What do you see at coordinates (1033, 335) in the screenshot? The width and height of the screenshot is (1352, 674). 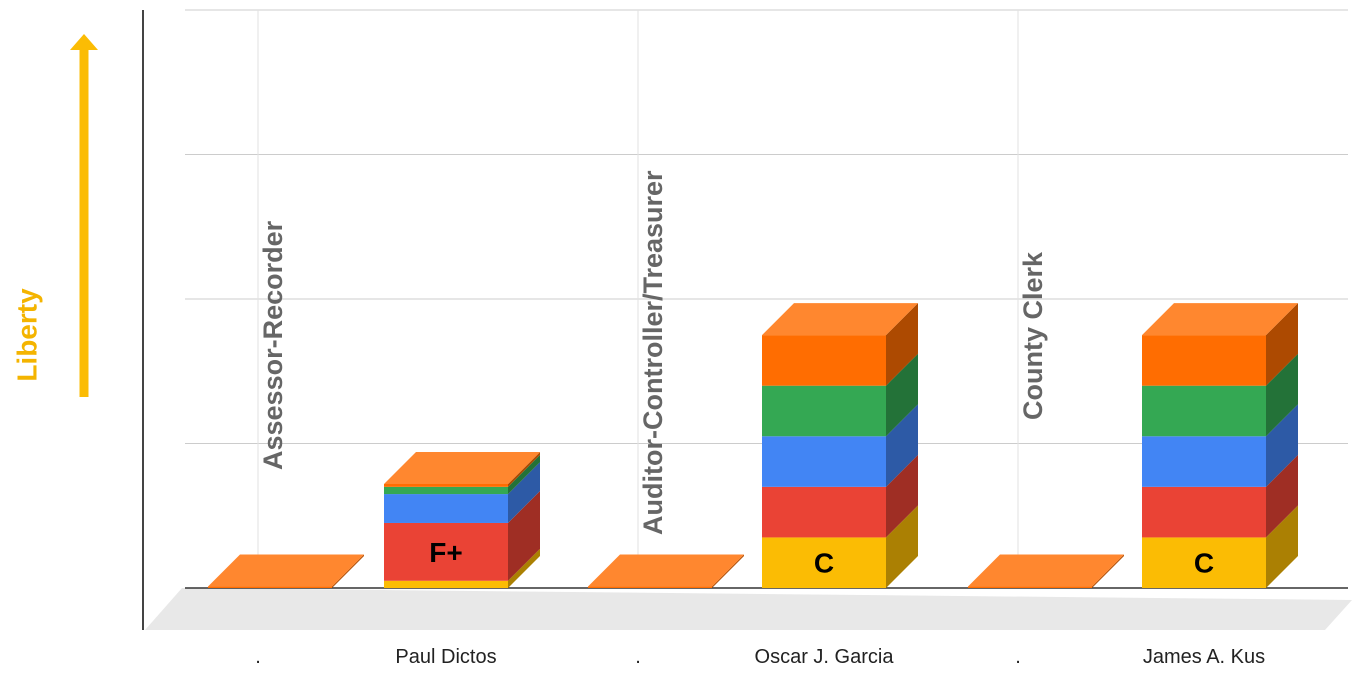 I see `section-label: County Clerk` at bounding box center [1033, 335].